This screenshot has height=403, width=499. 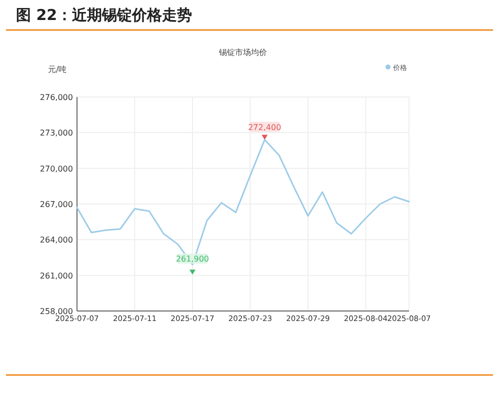 What do you see at coordinates (56, 240) in the screenshot?
I see `y-tick-label: 264,000` at bounding box center [56, 240].